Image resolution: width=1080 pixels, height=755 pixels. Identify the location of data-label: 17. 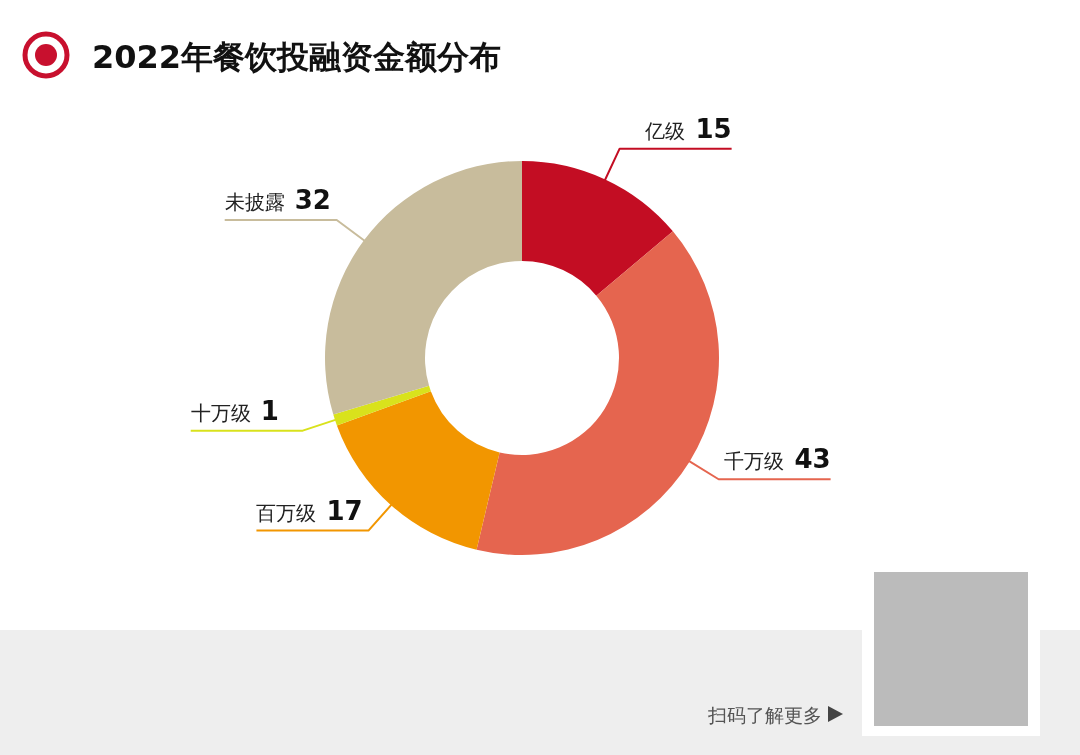
(344, 510).